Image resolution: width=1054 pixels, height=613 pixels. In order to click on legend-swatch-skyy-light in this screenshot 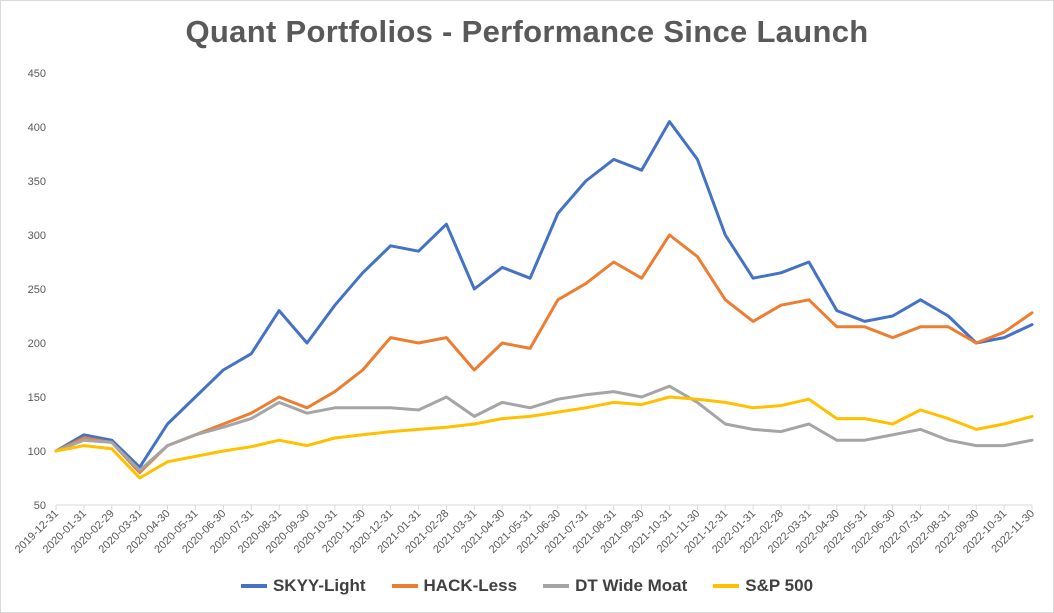, I will do `click(253, 586)`.